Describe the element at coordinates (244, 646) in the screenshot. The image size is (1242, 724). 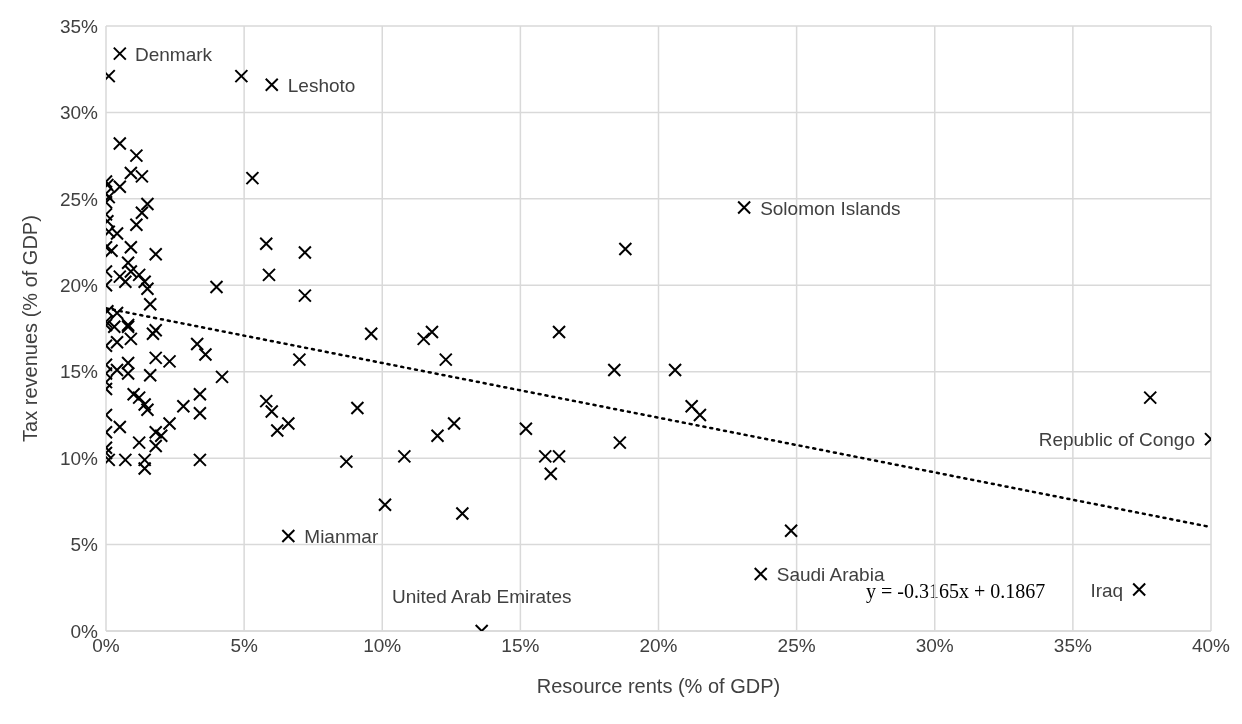
I see `x-tick-label: 5%` at that location.